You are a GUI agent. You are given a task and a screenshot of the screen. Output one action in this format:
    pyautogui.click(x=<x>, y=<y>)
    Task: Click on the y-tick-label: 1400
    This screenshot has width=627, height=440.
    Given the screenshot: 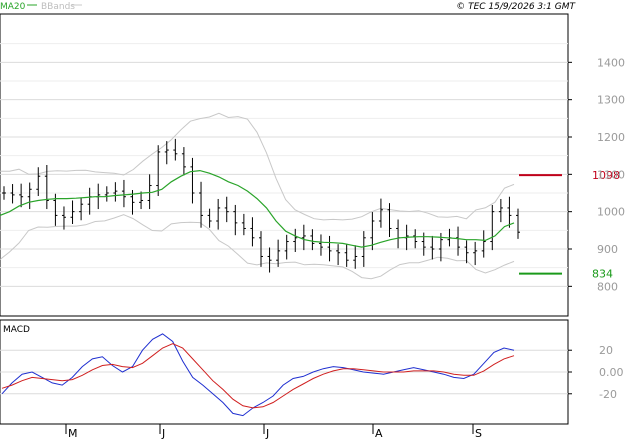 What is the action you would take?
    pyautogui.click(x=611, y=62)
    